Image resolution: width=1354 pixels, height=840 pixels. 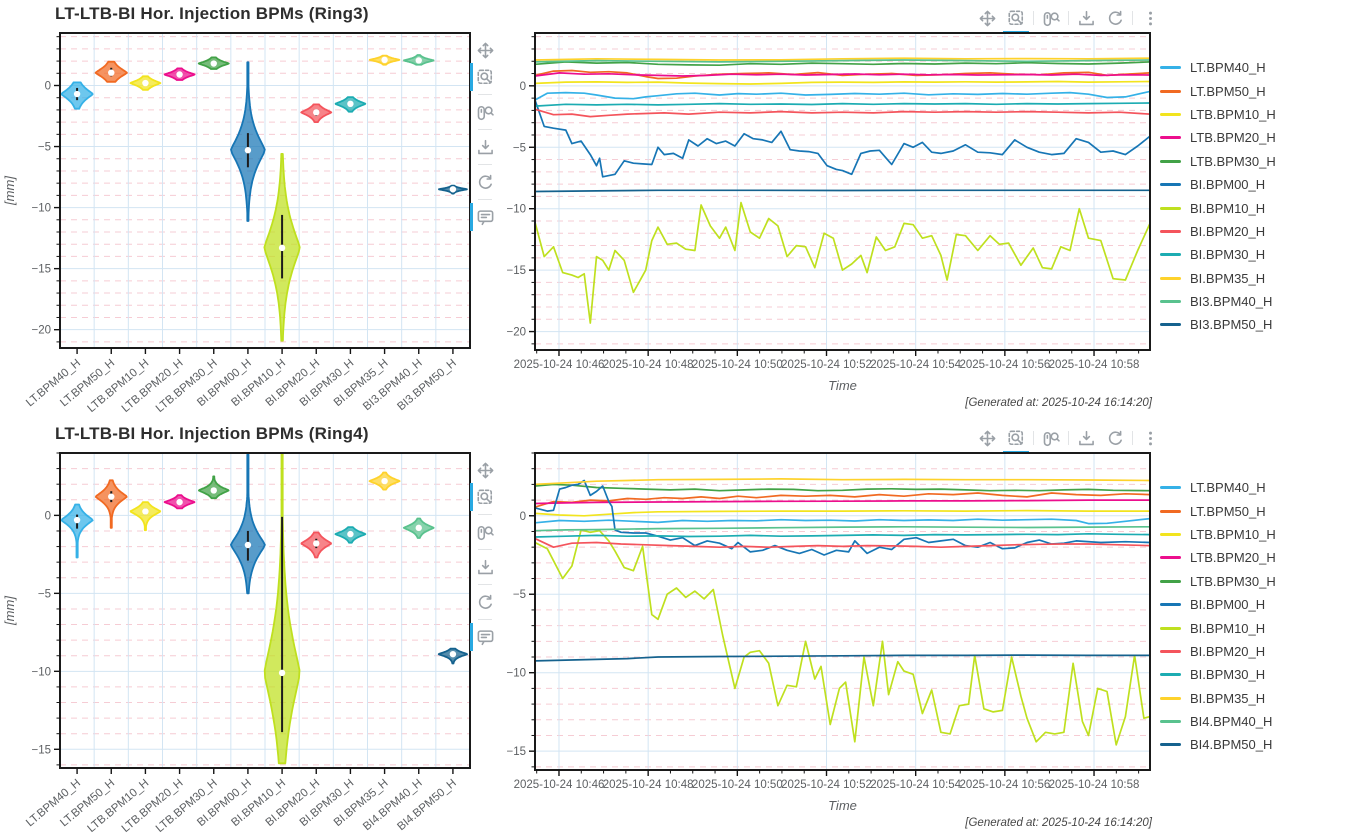 What do you see at coordinates (516, 674) in the screenshot?
I see `y-tick-label: −10` at bounding box center [516, 674].